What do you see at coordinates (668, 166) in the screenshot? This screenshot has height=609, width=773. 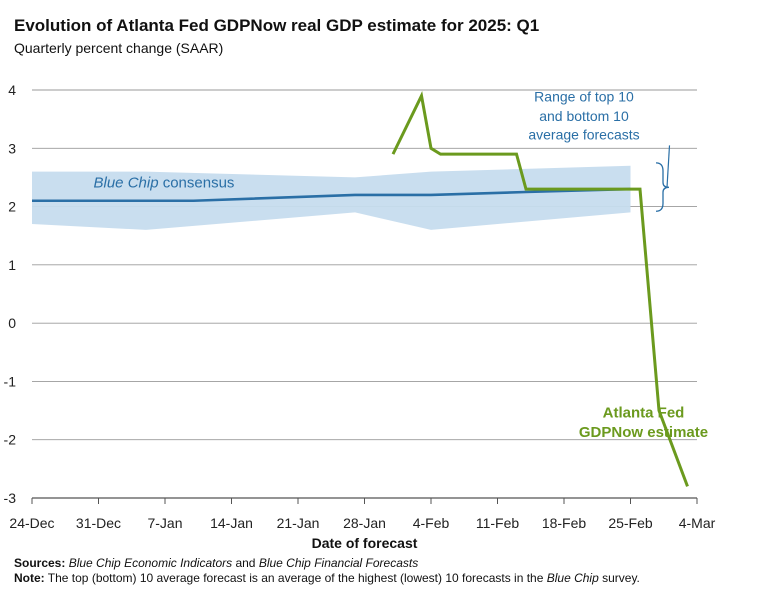 I see `range-annotation-leader` at bounding box center [668, 166].